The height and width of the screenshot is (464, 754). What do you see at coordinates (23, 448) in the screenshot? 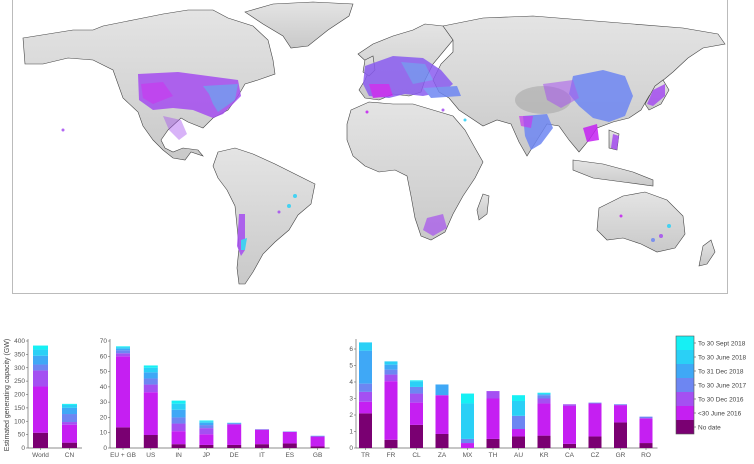
I see `y-tick-label: 0` at bounding box center [23, 448].